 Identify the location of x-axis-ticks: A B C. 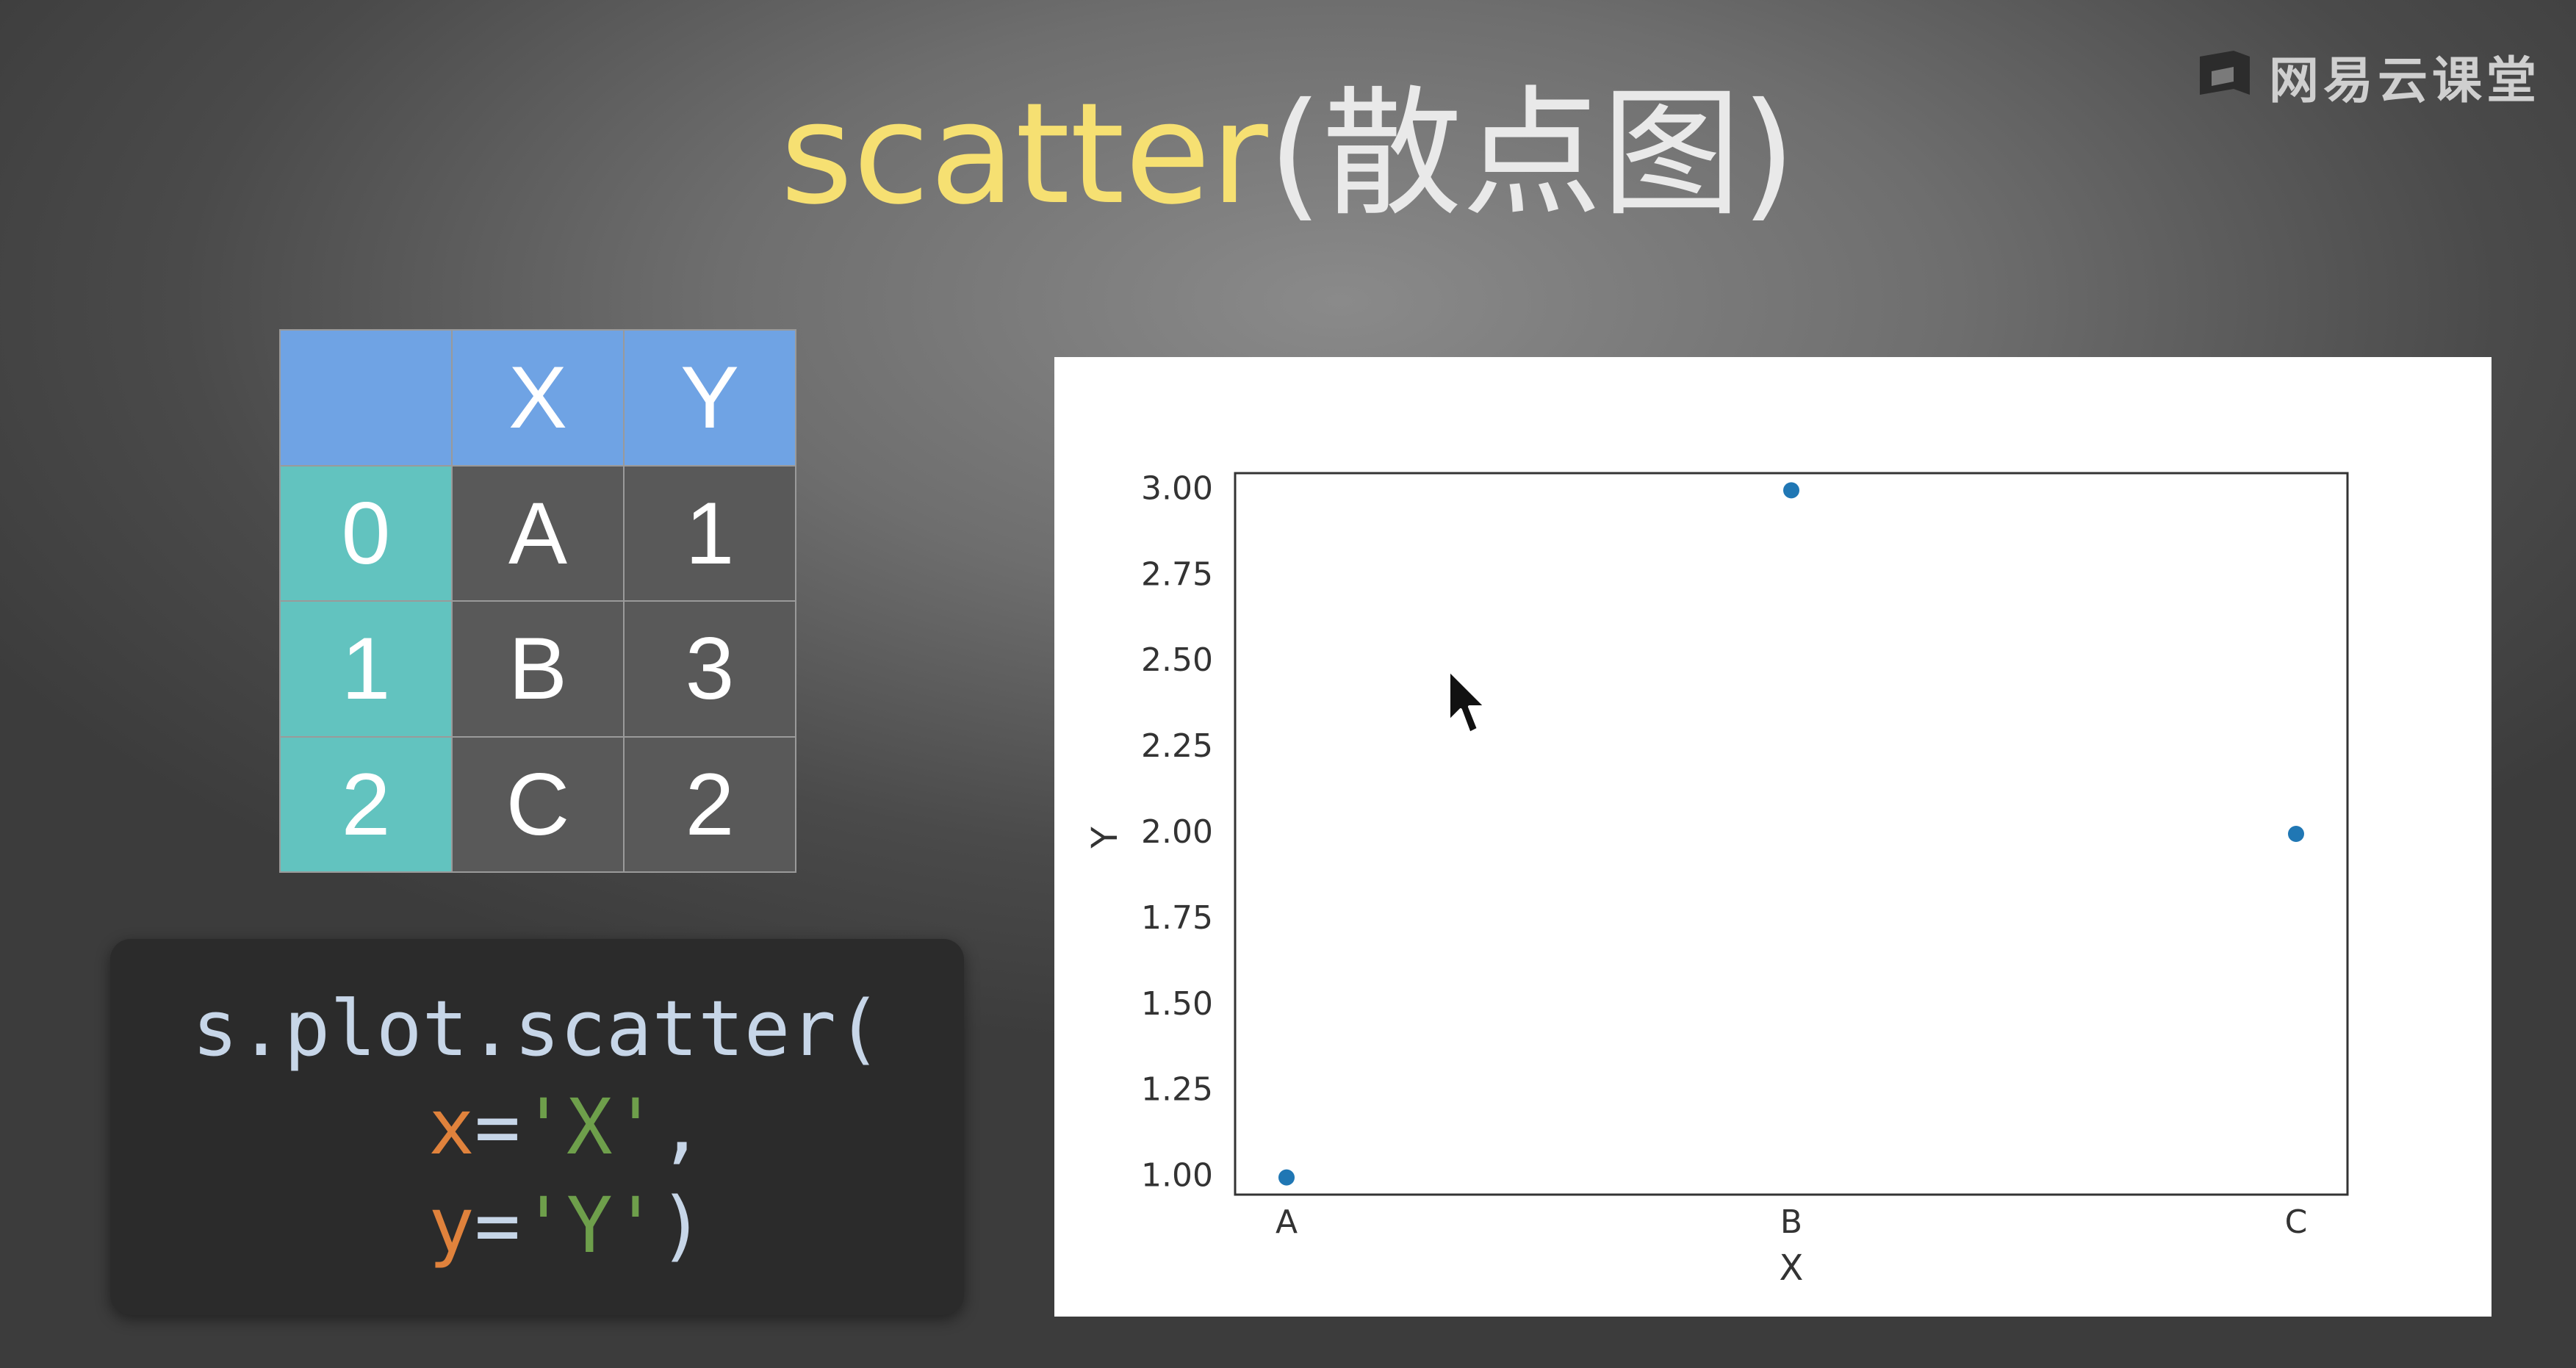
(1792, 1222).